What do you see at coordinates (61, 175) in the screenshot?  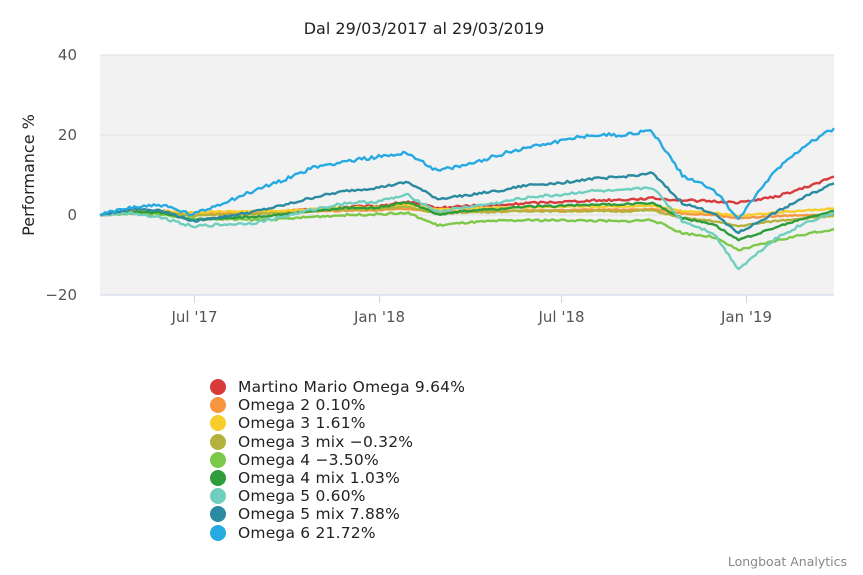 I see `y-axis: 40 20 0 −20` at bounding box center [61, 175].